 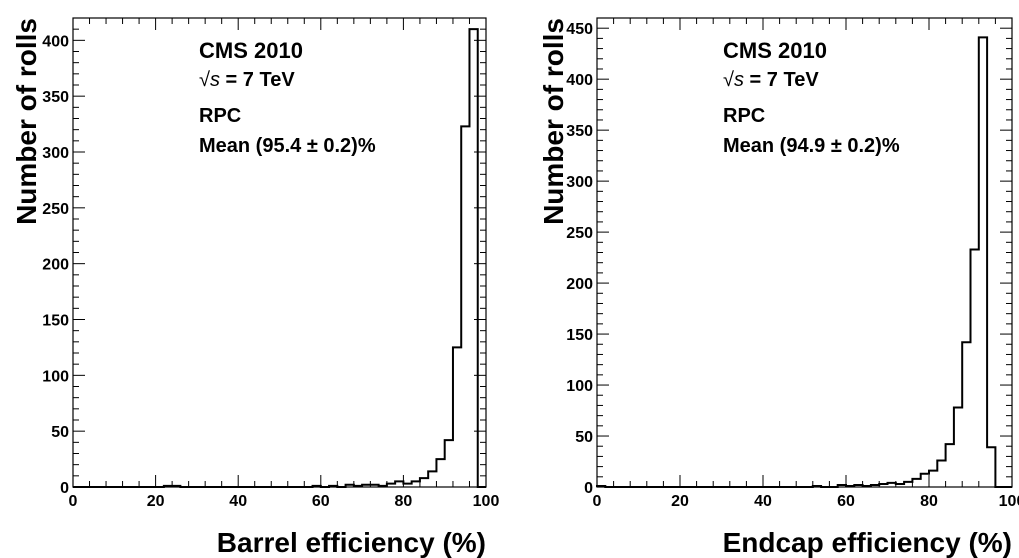 I want to click on barrel-x-tick-label: 100, so click(x=486, y=501).